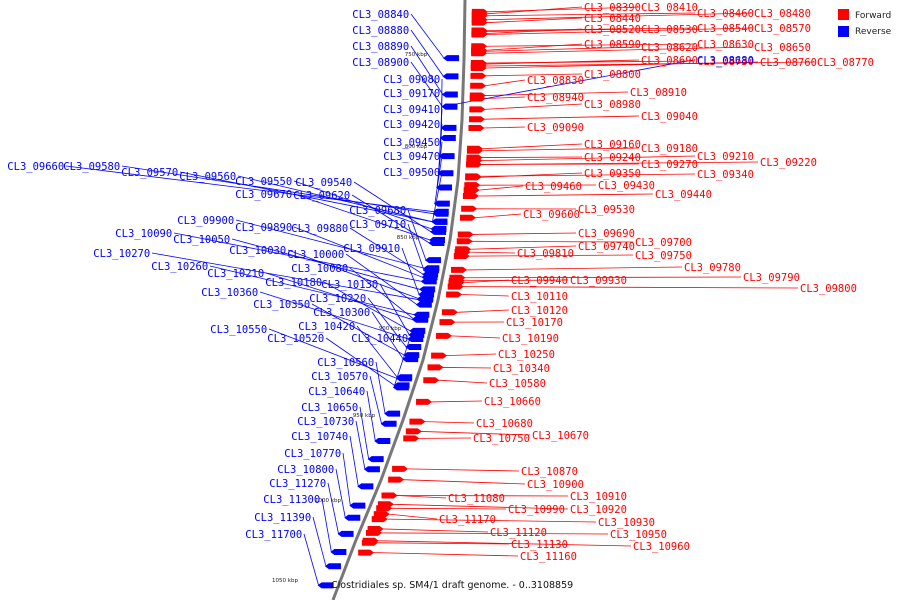 The width and height of the screenshot is (900, 600). Describe the element at coordinates (273, 535) in the screenshot. I see `gene-label-reverse: CL3_11700` at that location.